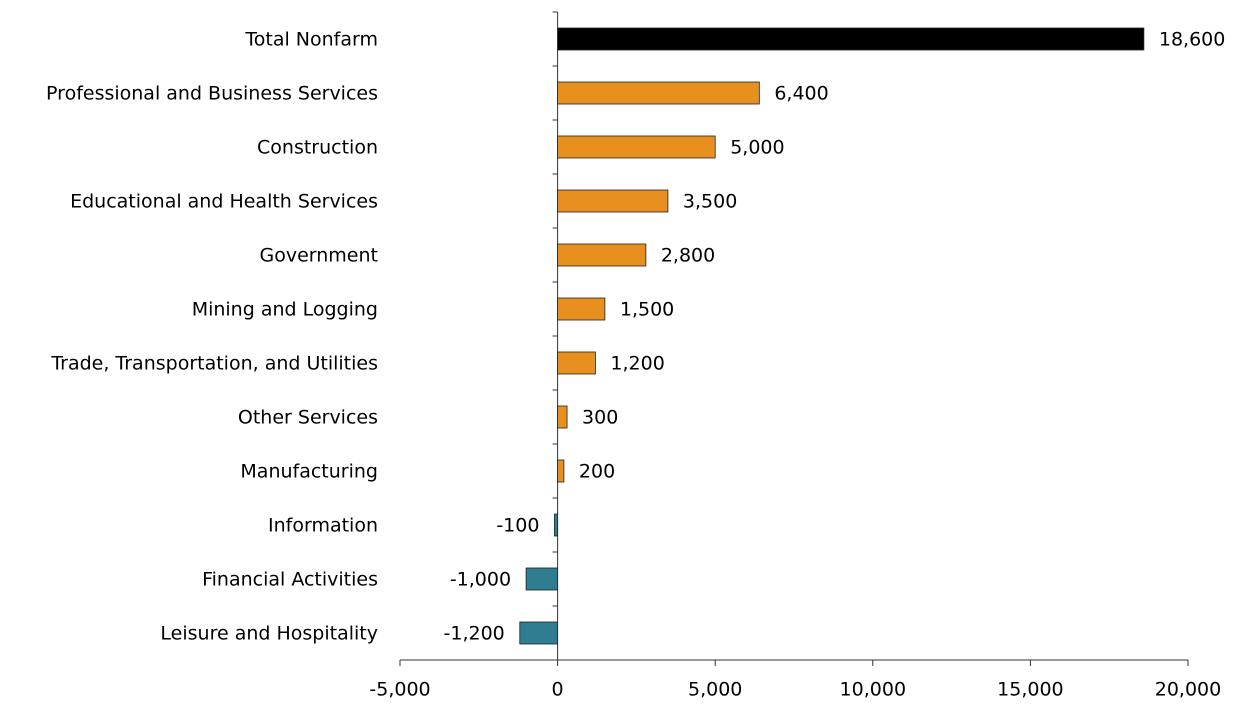 The height and width of the screenshot is (706, 1249). Describe the element at coordinates (480, 580) in the screenshot. I see `value-label: -1,000` at that location.